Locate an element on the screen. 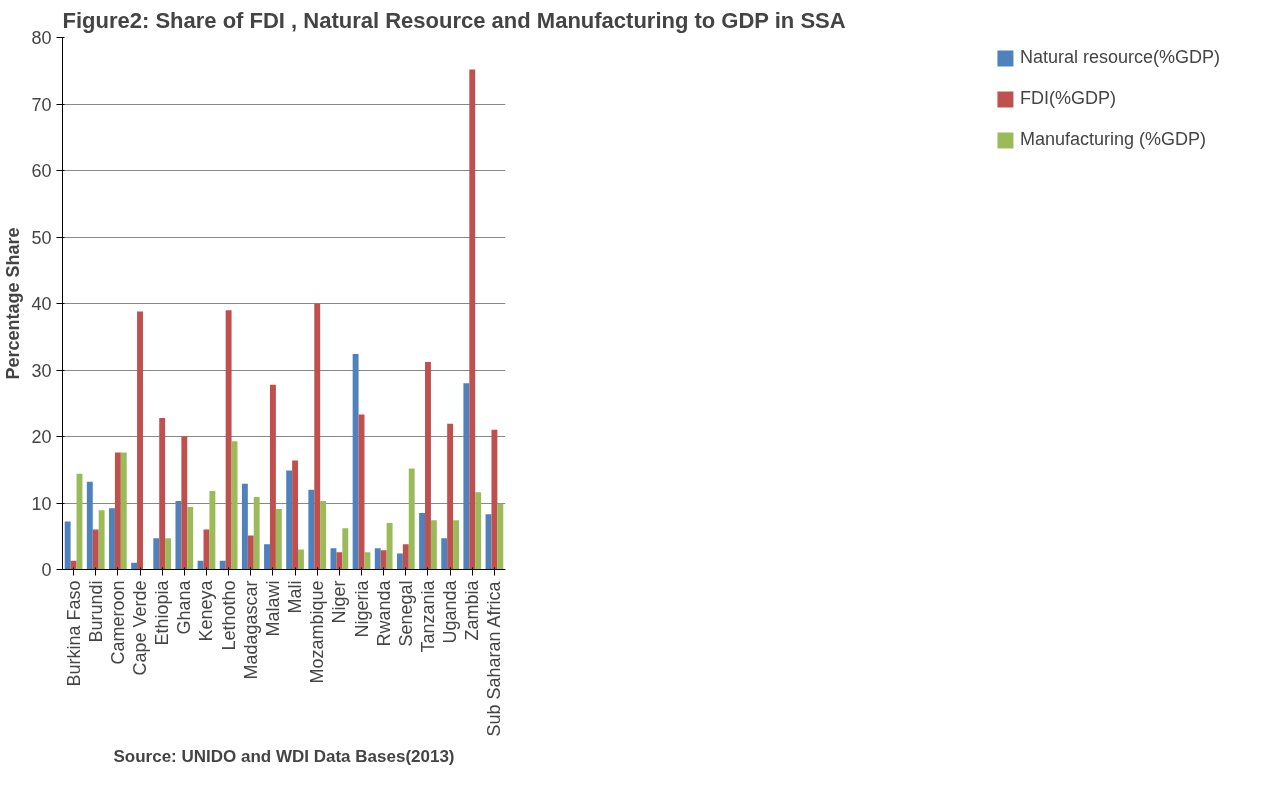 The height and width of the screenshot is (791, 1266). x-tick-label: Burkina Faso is located at coordinates (73, 633).